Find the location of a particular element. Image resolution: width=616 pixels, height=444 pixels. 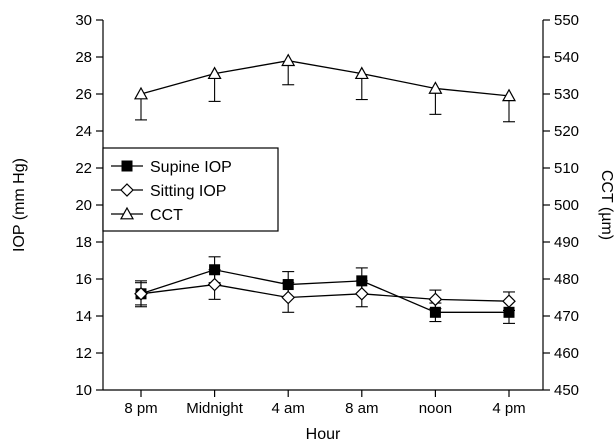

y-tick-label-left: 18 is located at coordinates (83, 242).